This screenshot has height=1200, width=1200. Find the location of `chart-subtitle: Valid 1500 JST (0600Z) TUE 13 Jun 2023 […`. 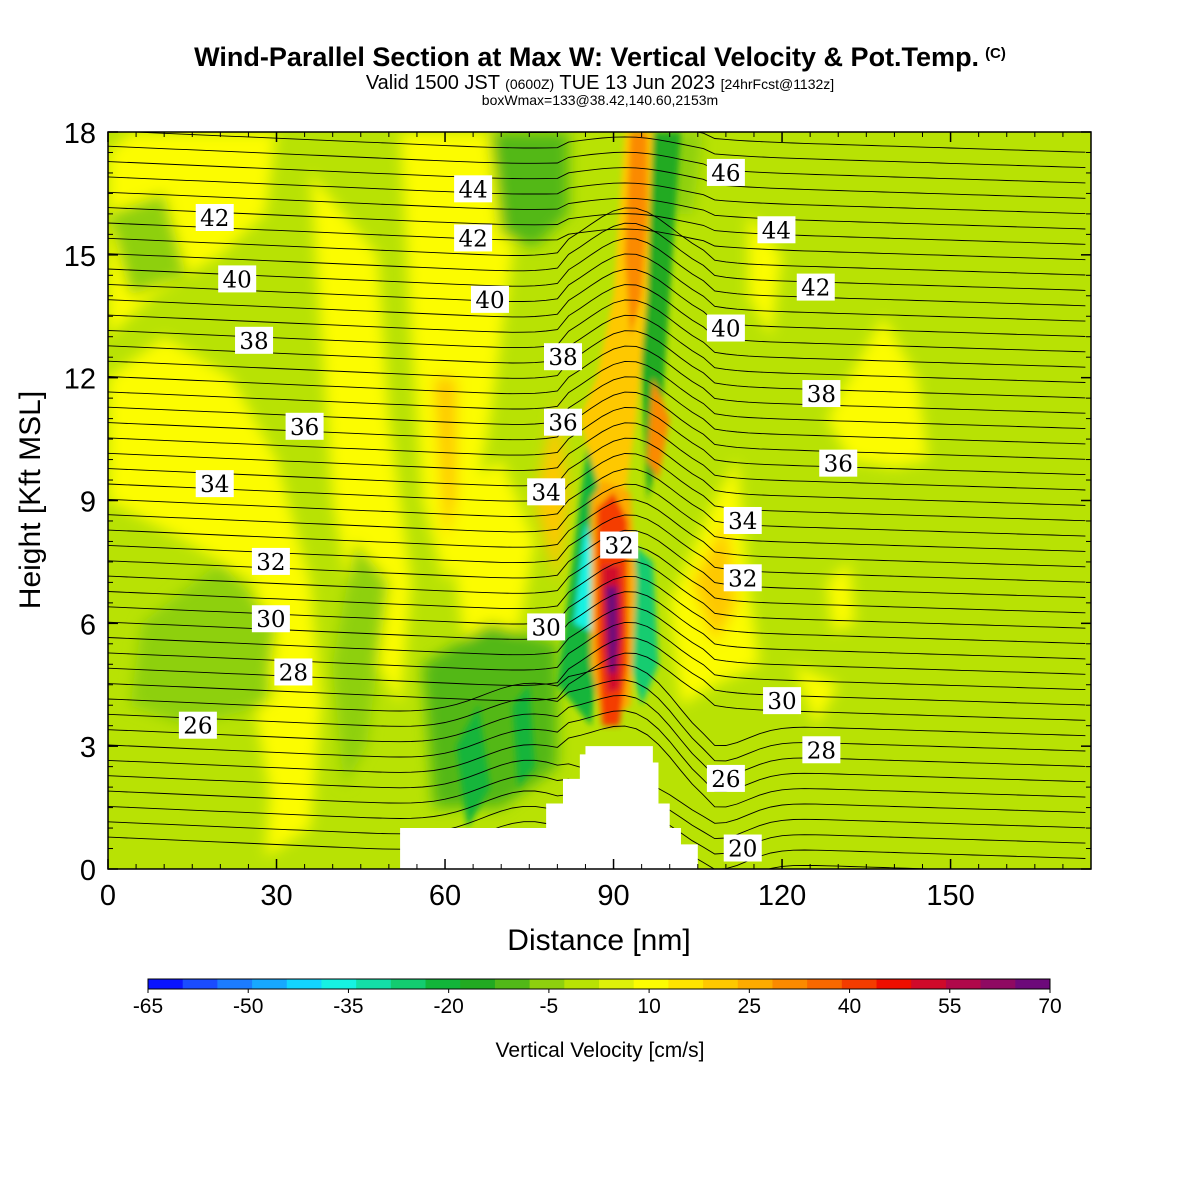

chart-subtitle: Valid 1500 JST (0600Z) TUE 13 Jun 2023 [… is located at coordinates (600, 83).